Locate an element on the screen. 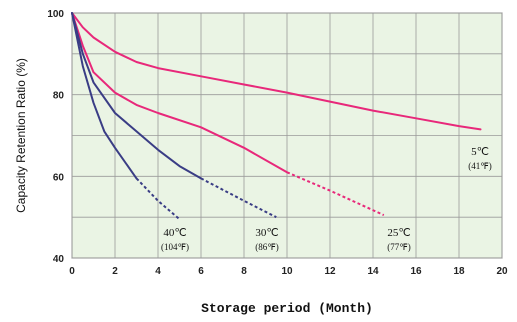  x-tick-label: 8 is located at coordinates (244, 271).